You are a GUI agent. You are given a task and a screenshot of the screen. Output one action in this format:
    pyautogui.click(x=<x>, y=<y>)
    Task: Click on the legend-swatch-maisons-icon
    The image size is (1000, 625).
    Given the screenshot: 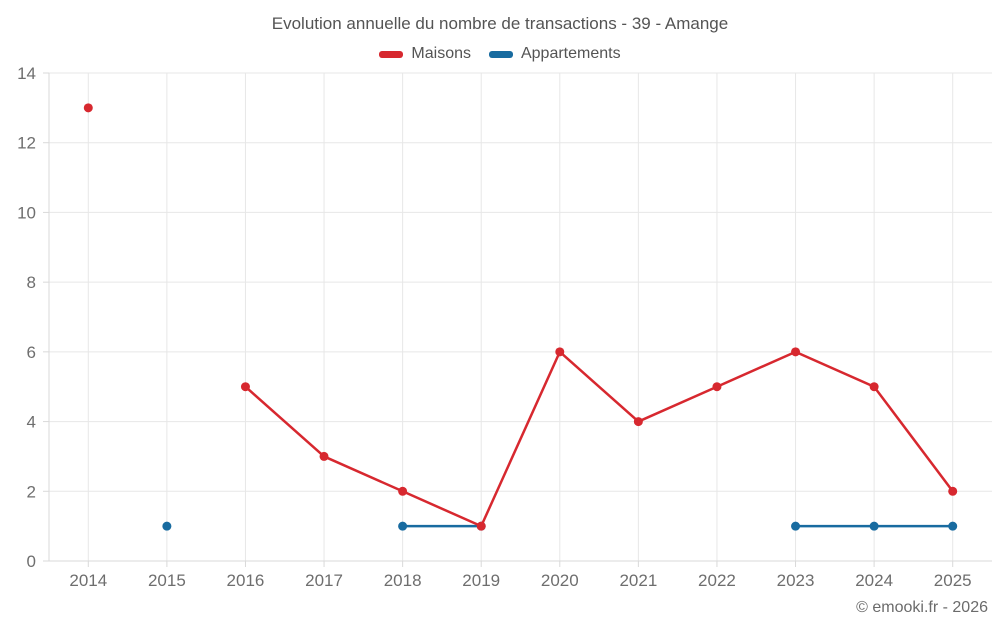 What is the action you would take?
    pyautogui.click(x=391, y=54)
    